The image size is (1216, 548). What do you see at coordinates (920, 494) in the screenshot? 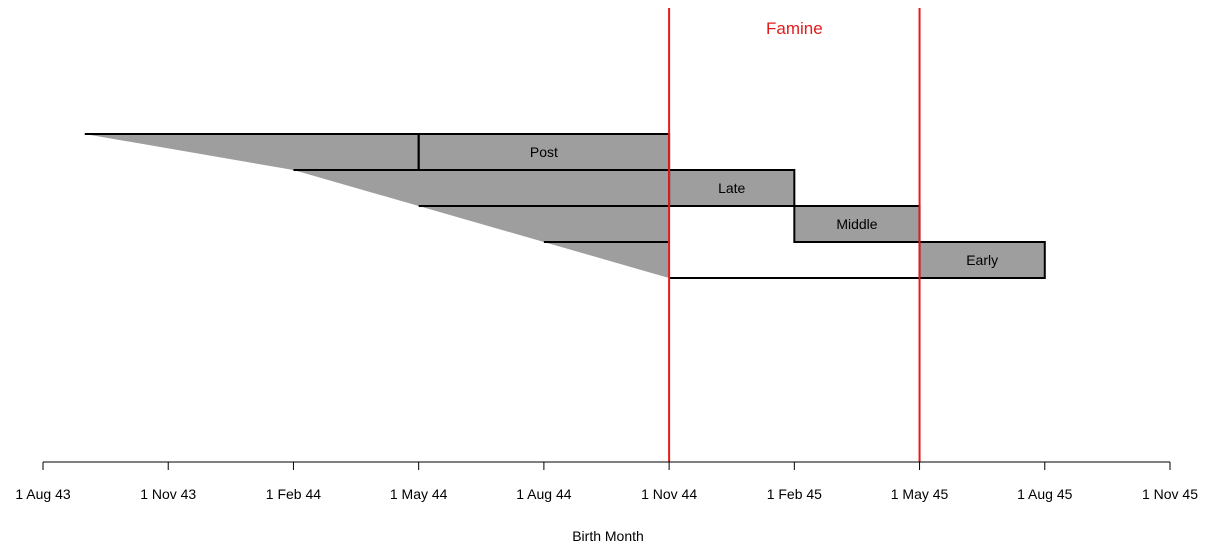
I see `x-tick-label-7: 1 May 45` at bounding box center [920, 494].